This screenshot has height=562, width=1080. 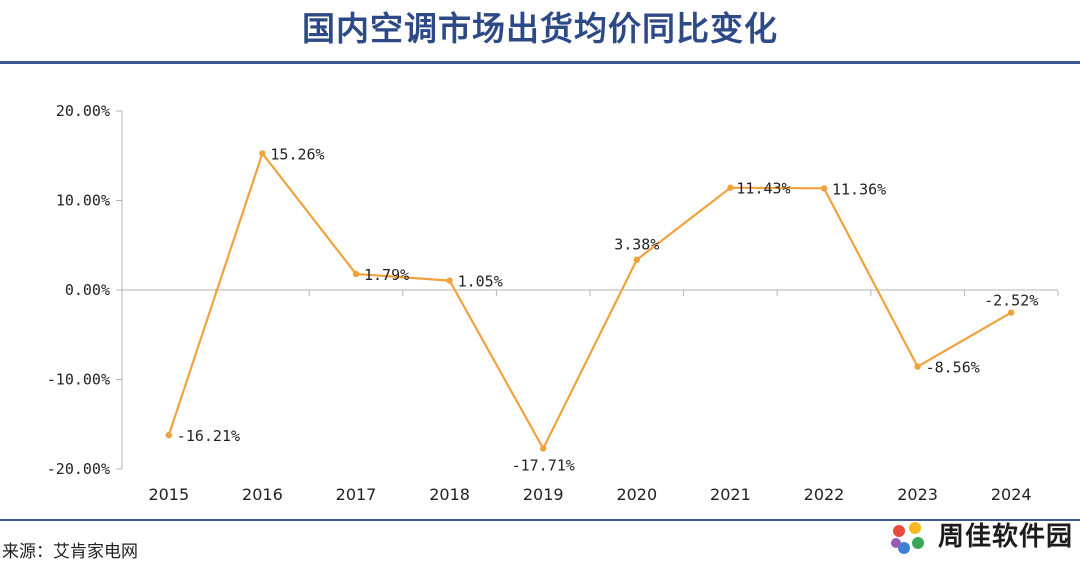 What do you see at coordinates (543, 494) in the screenshot?
I see `x-tick-label: 2019` at bounding box center [543, 494].